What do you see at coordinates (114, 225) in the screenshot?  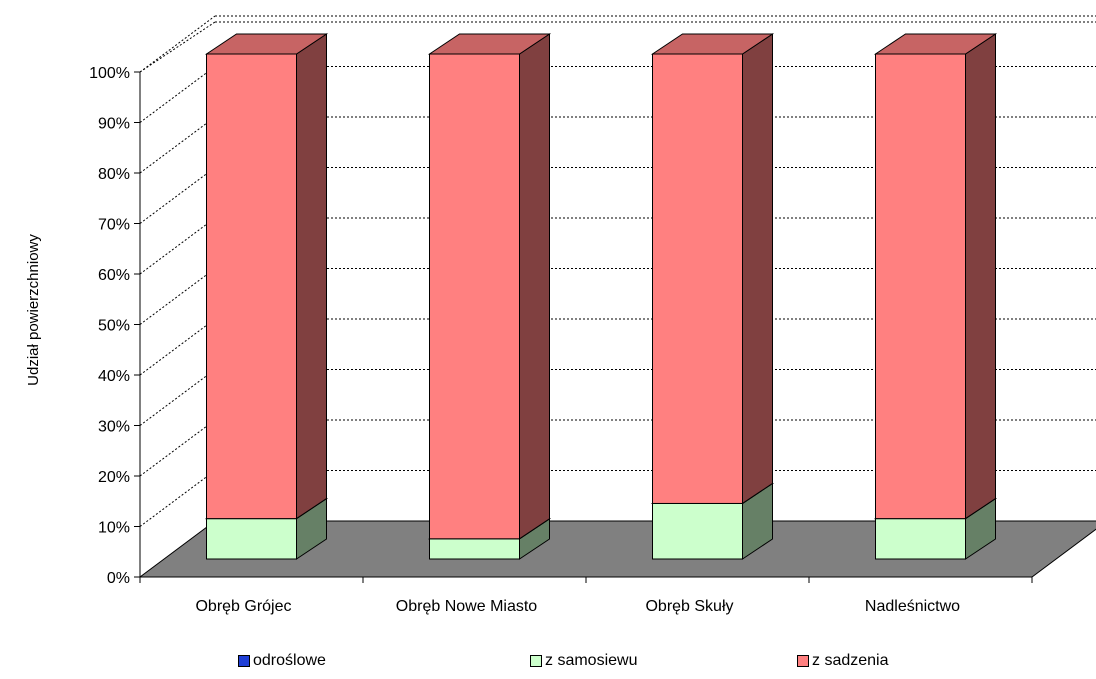 I see `y-tick-label: 70%` at bounding box center [114, 225].